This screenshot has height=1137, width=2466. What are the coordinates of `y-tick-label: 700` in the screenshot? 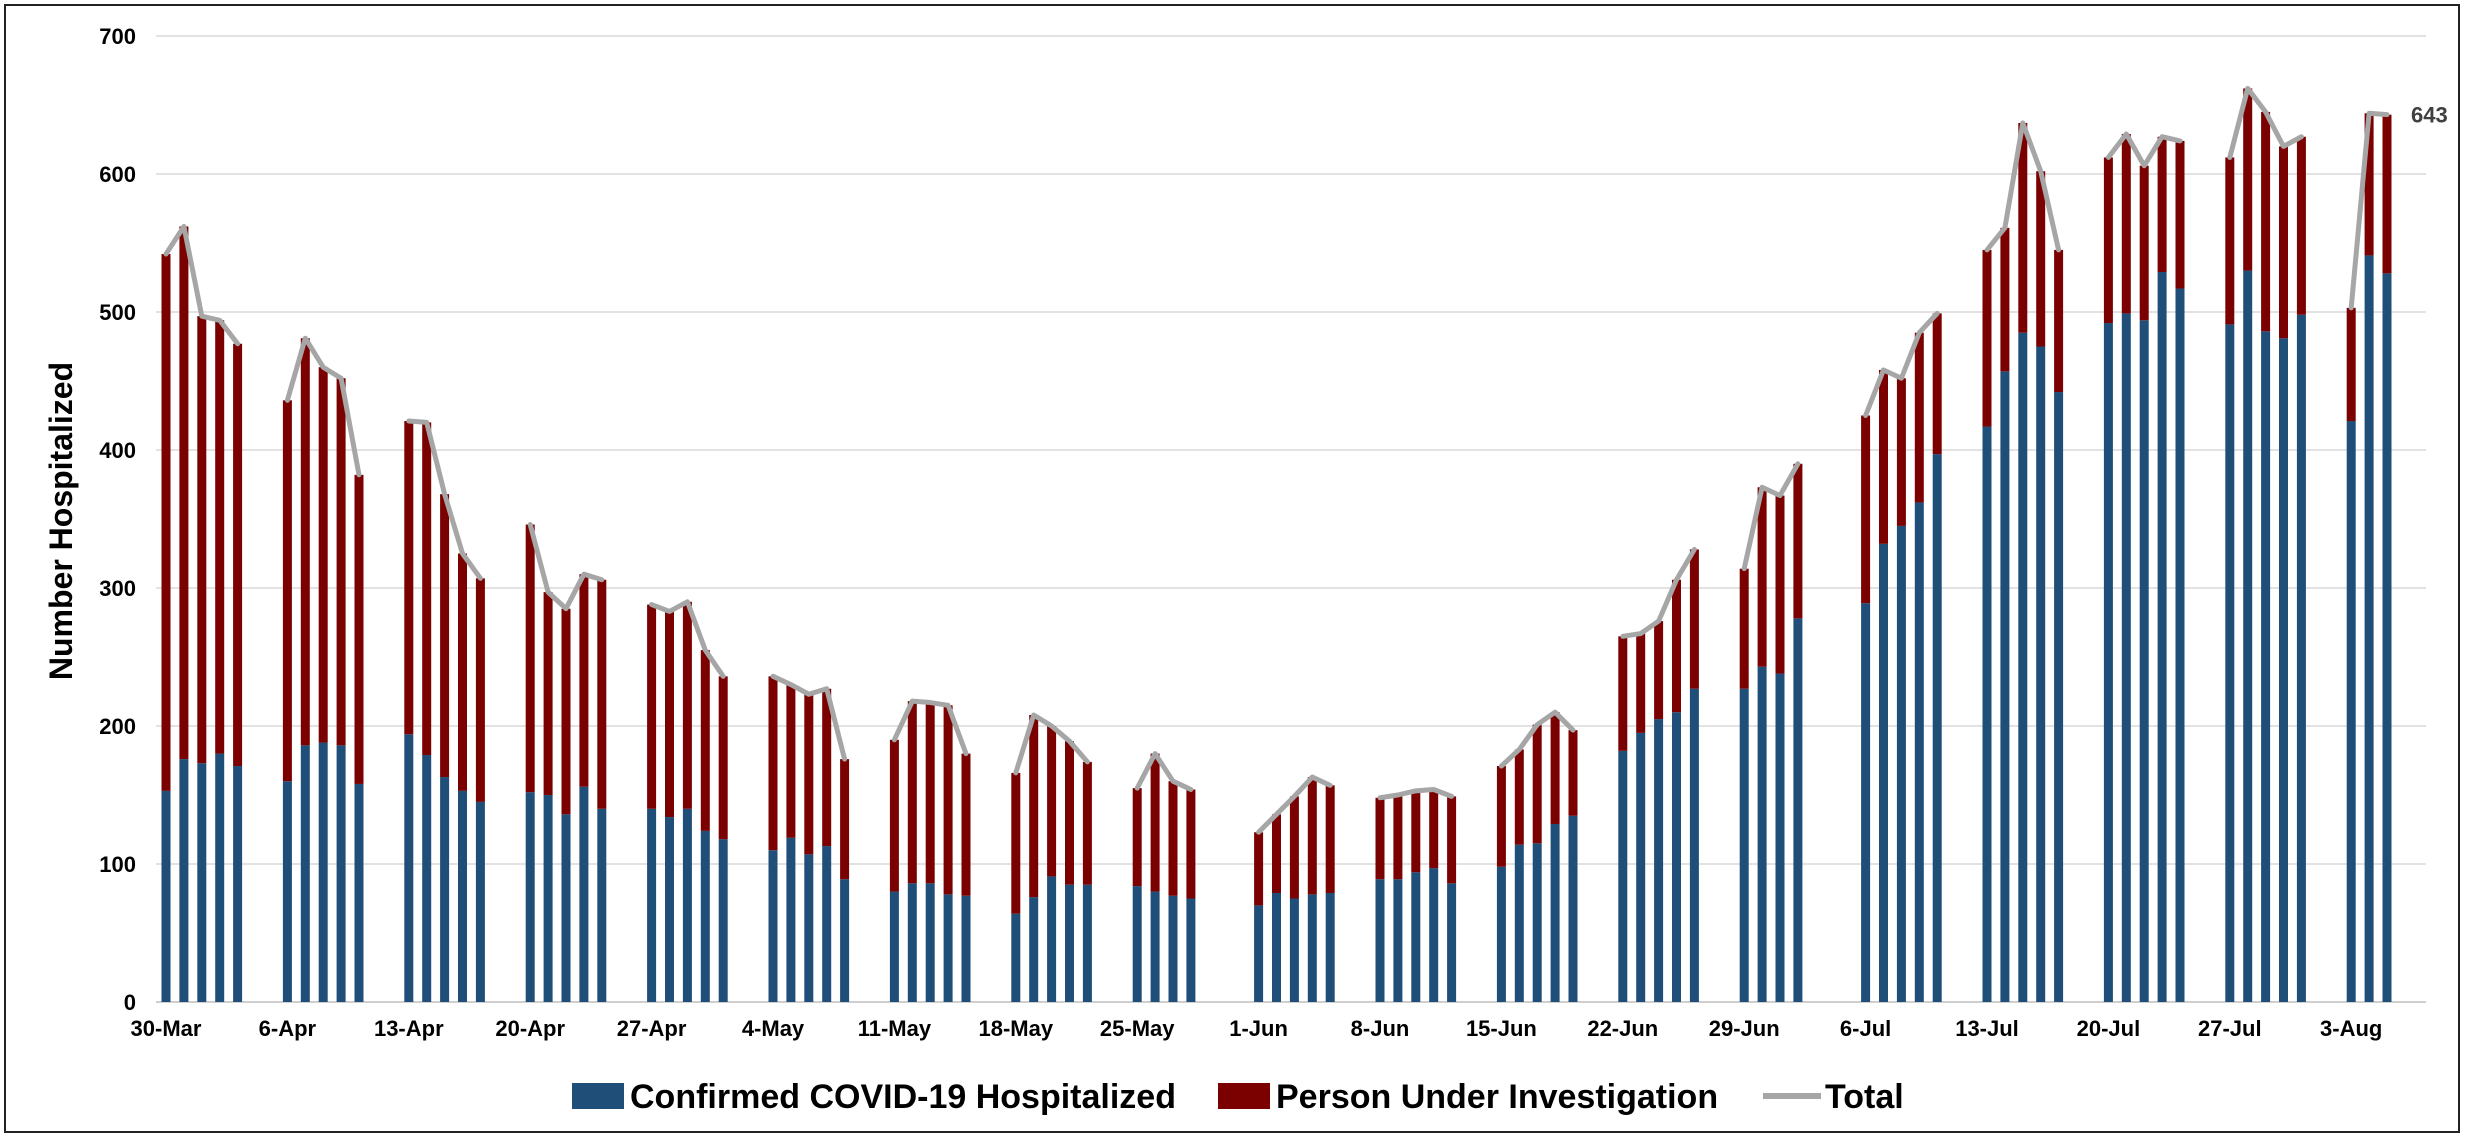 It's located at (117, 36).